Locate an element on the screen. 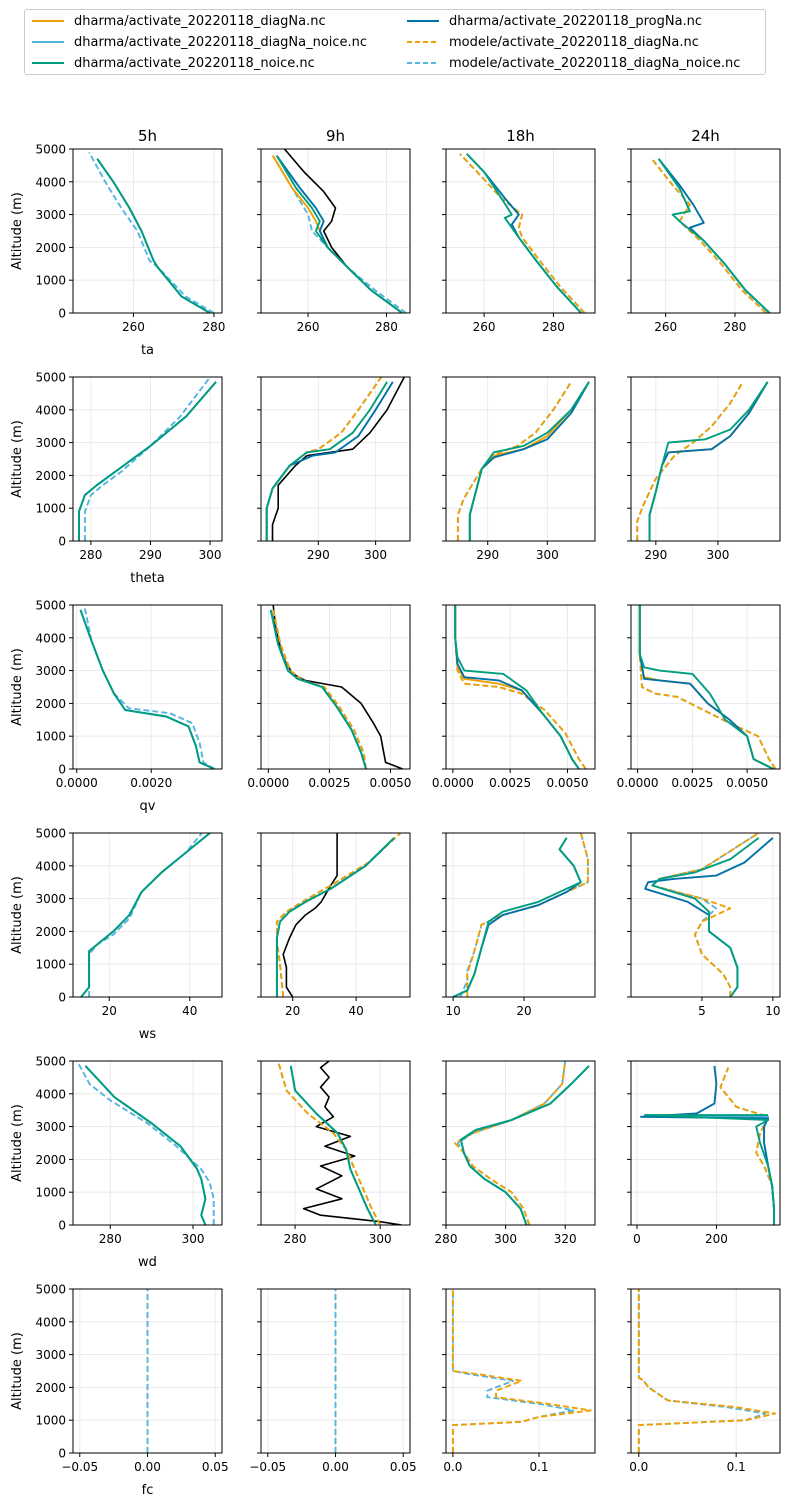 This screenshot has width=789, height=1506. x-tick-label: 0.0050 is located at coordinates (567, 783).